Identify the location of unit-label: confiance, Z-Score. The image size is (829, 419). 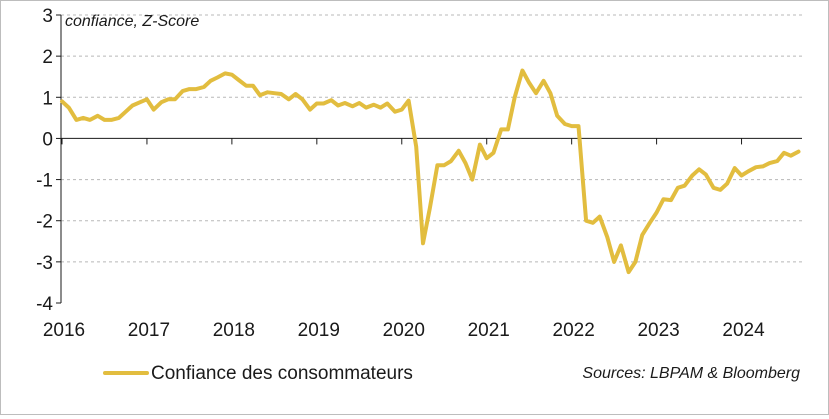
(132, 21).